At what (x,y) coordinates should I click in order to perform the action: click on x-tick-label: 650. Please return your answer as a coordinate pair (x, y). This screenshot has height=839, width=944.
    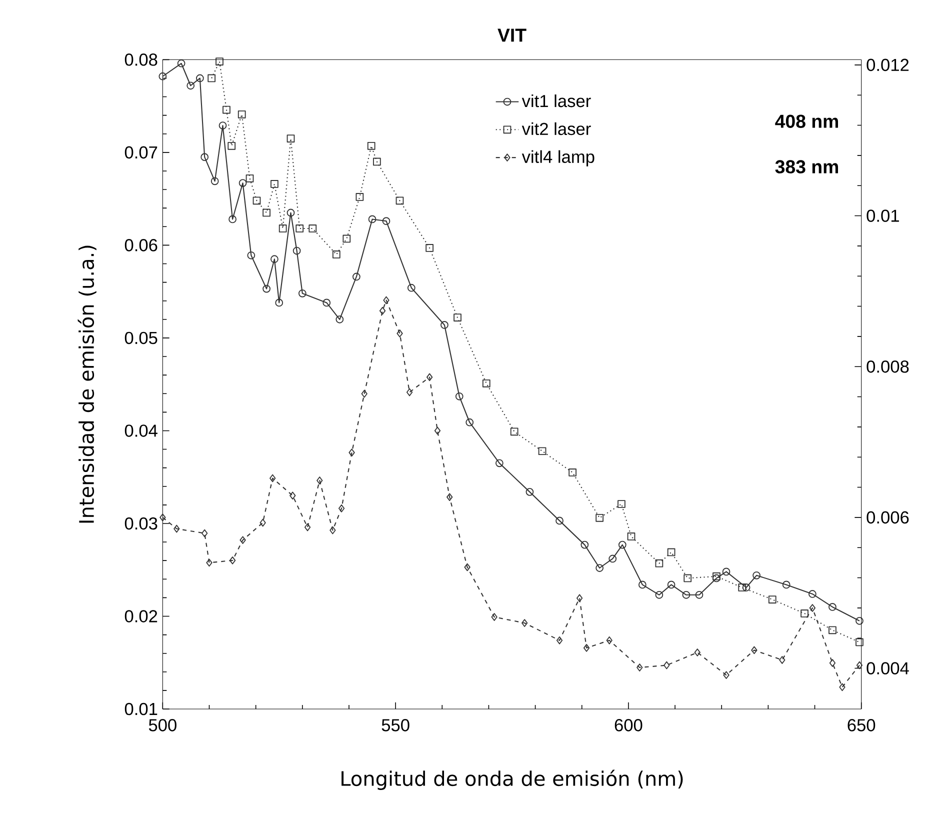
    Looking at the image, I should click on (862, 725).